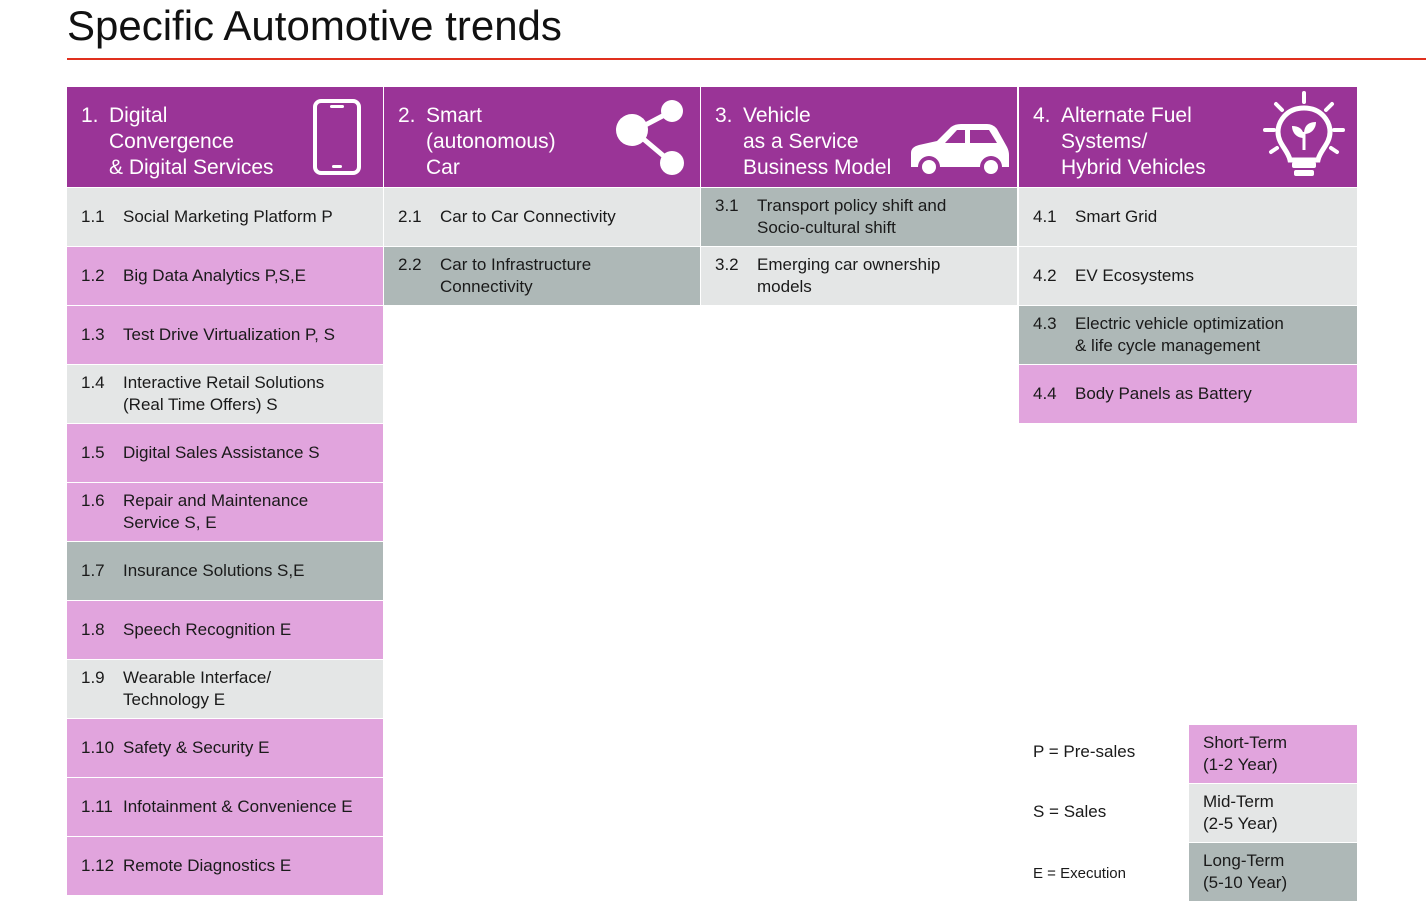  I want to click on legend-term-line: Short-Term, so click(1245, 742).